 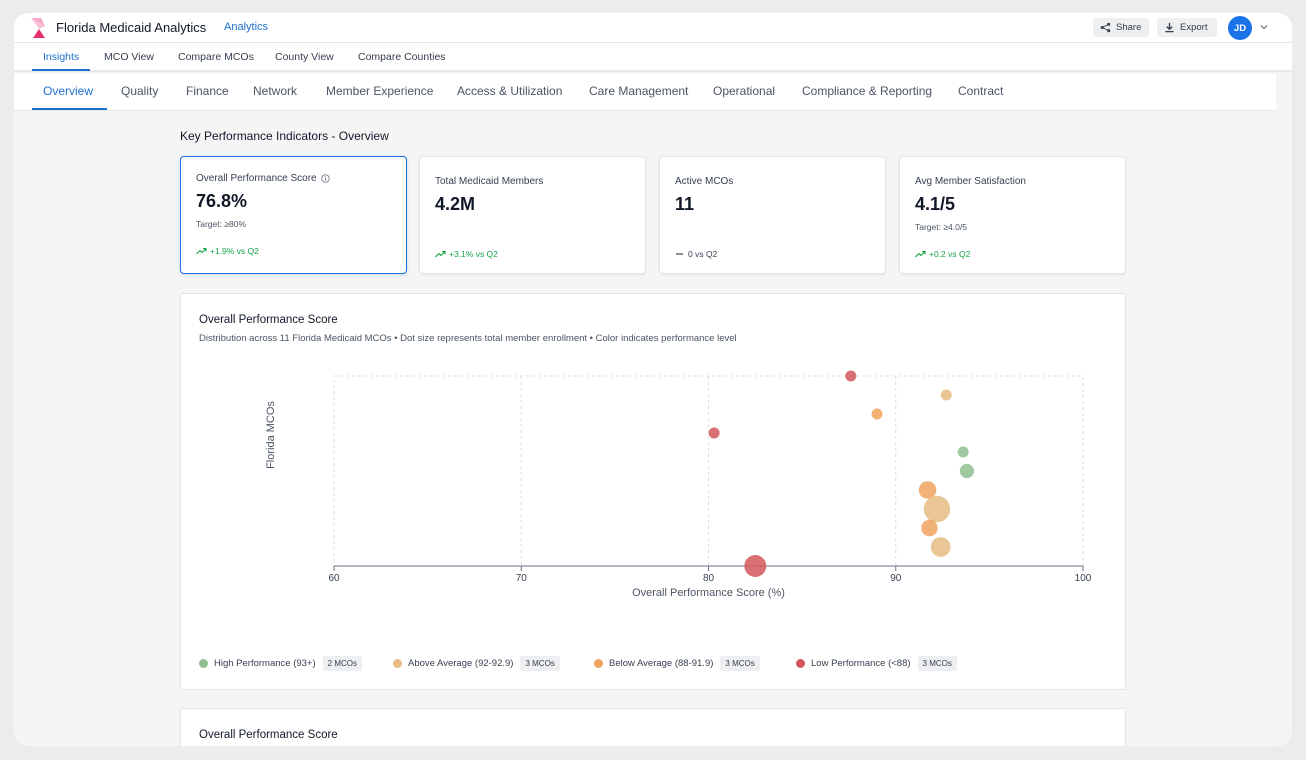 I want to click on x-tick-label: 60, so click(x=334, y=578).